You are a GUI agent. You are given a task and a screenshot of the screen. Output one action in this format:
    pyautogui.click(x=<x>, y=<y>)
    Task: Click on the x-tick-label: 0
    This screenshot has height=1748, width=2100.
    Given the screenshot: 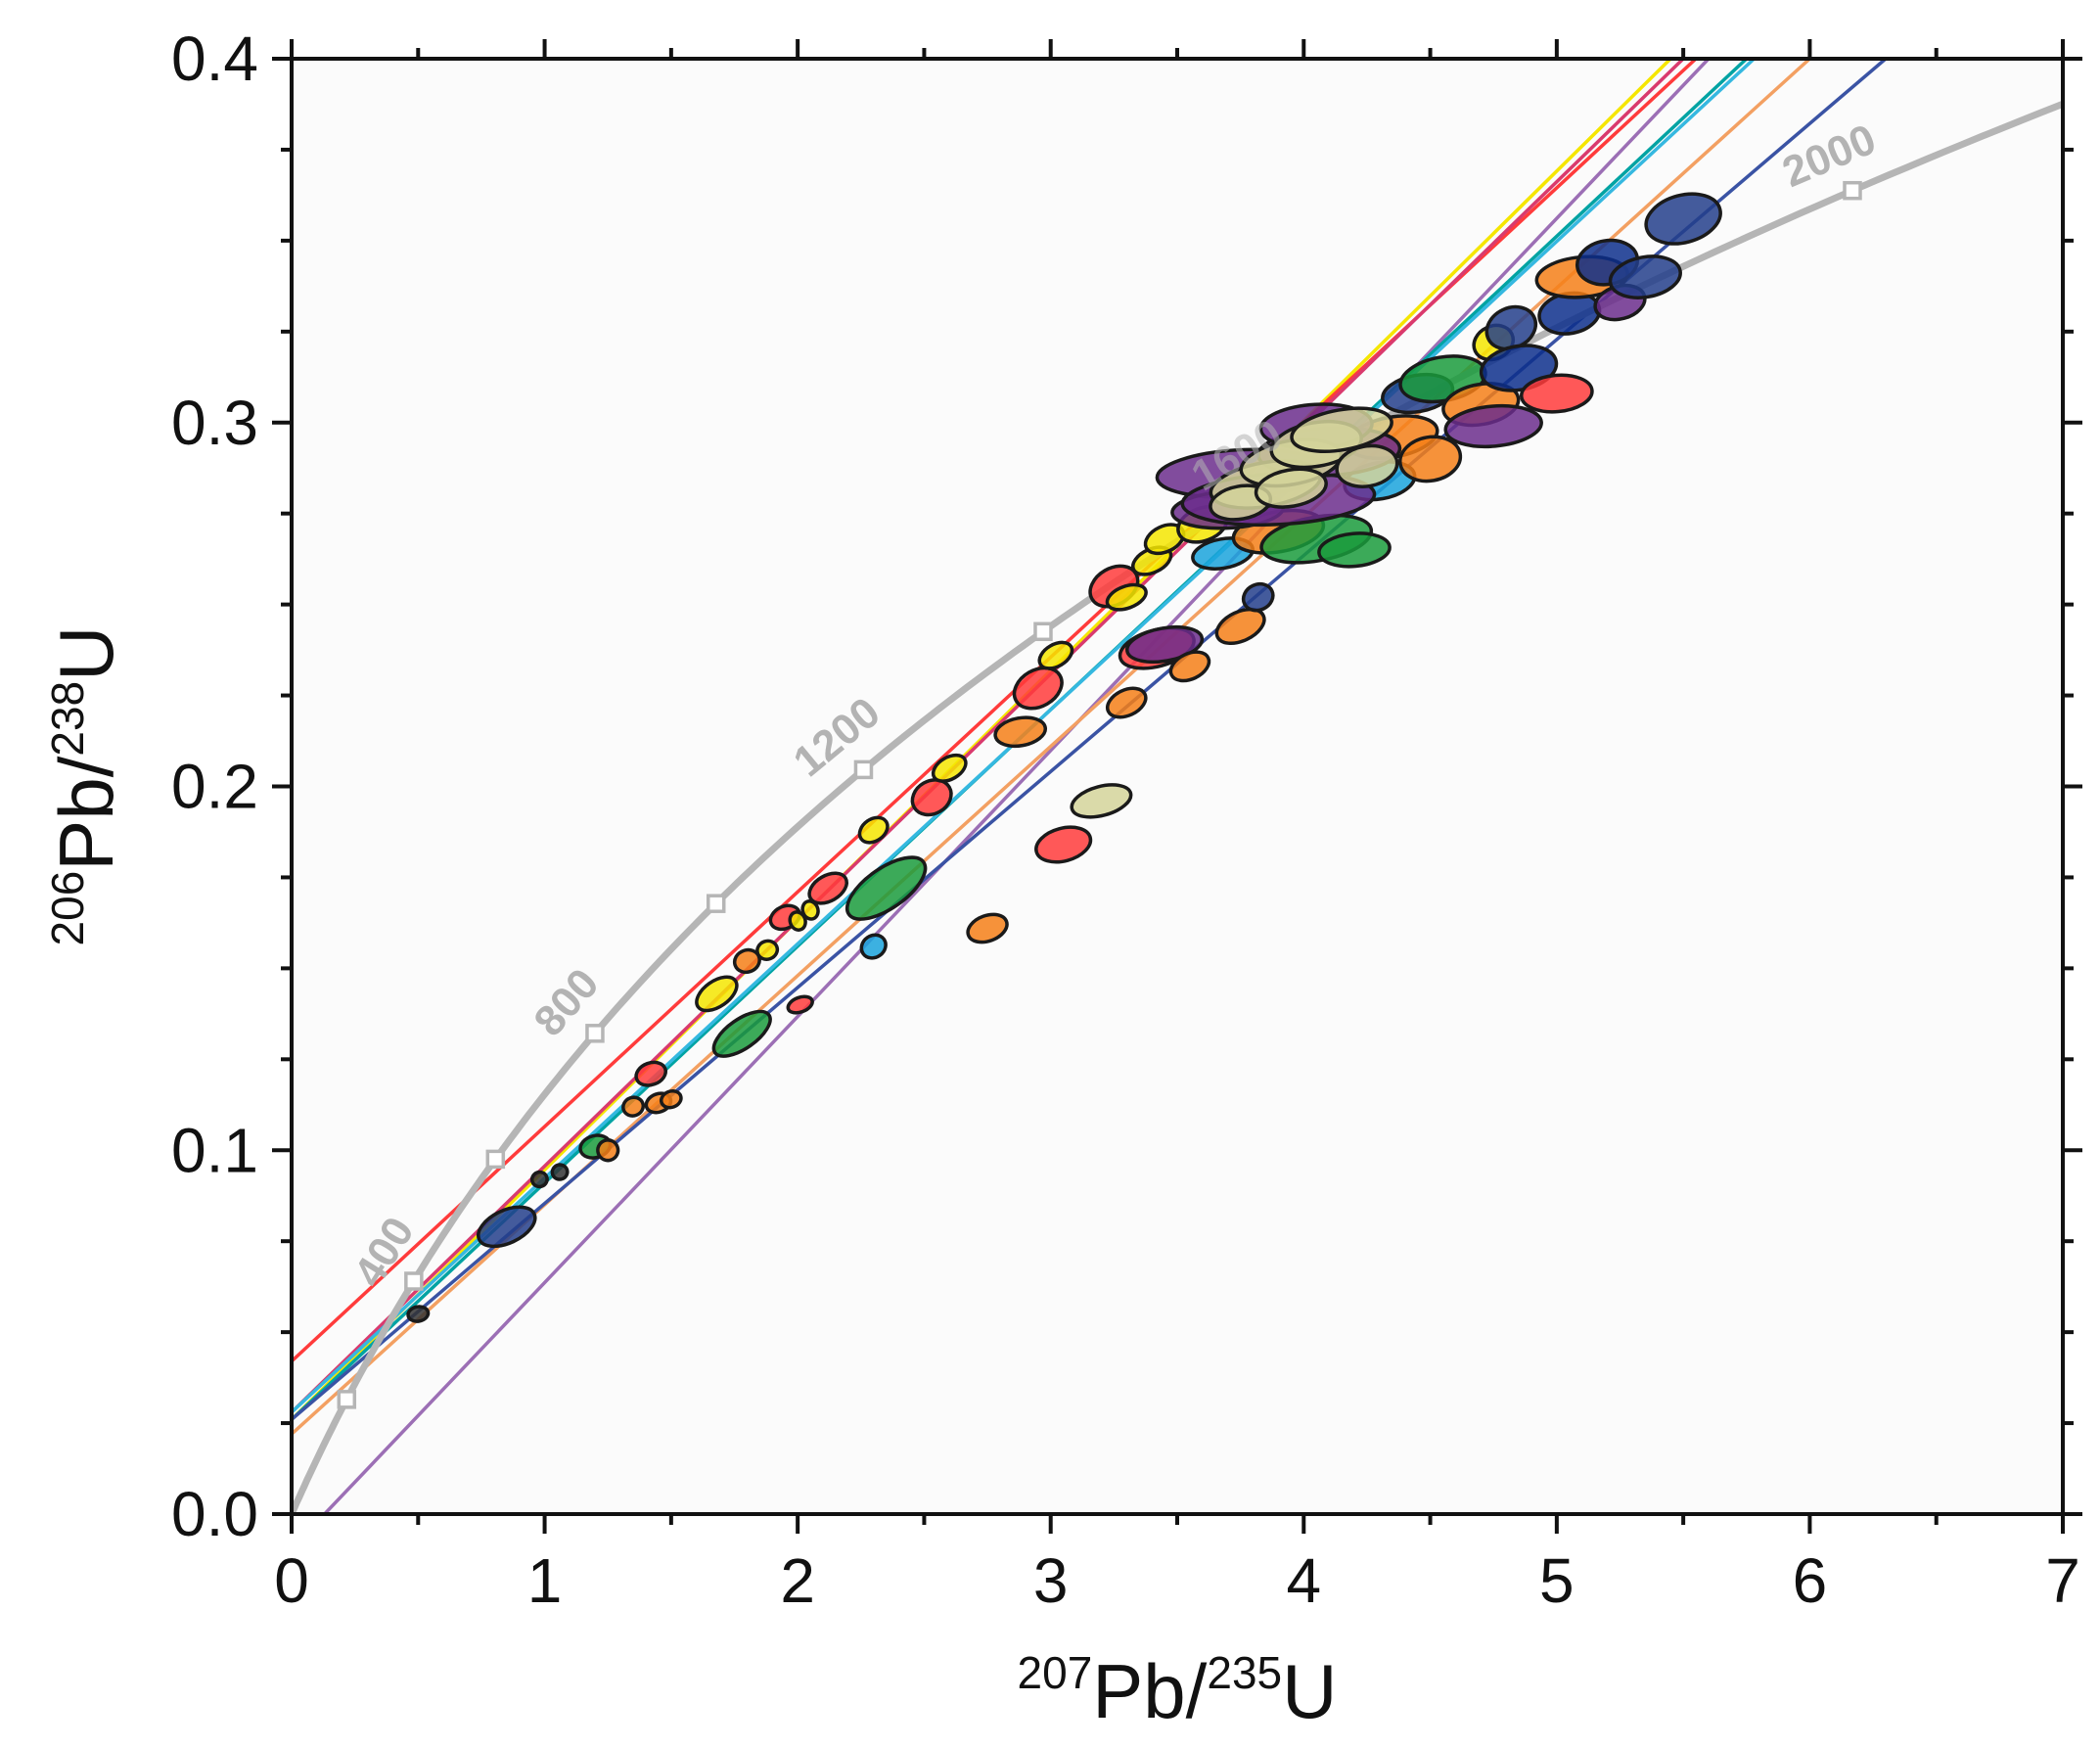 What is the action you would take?
    pyautogui.click(x=291, y=1580)
    